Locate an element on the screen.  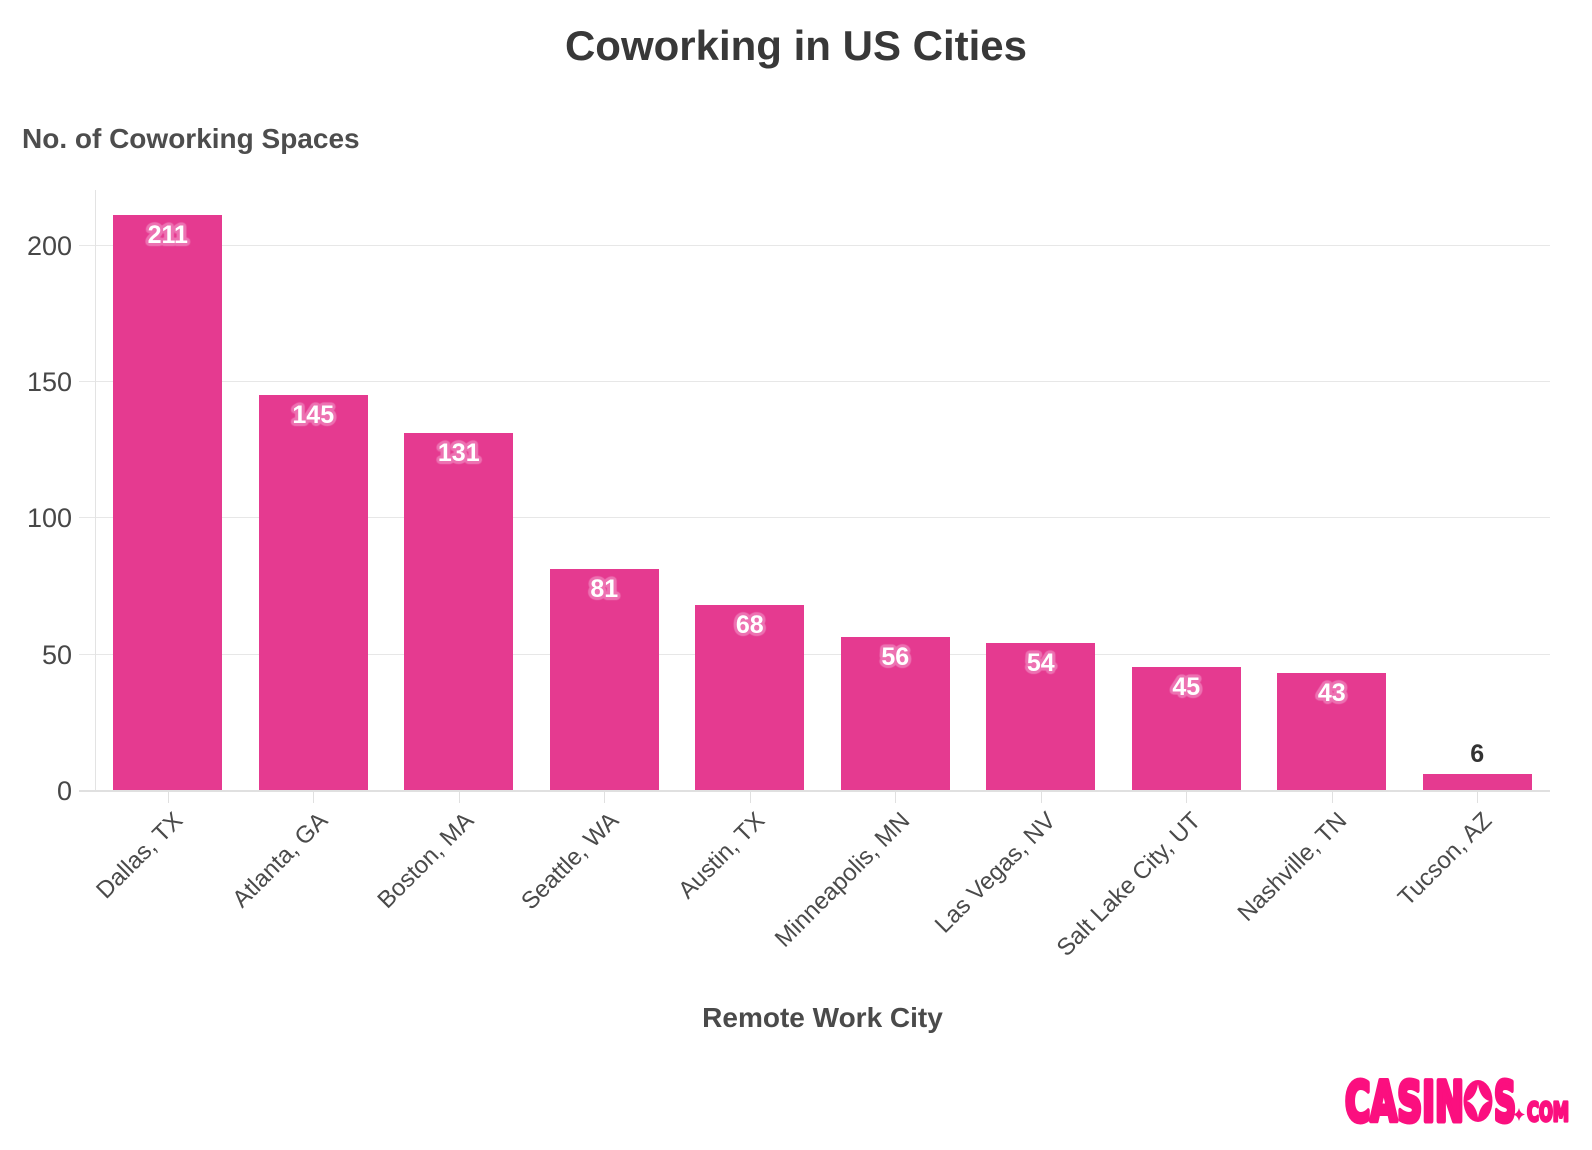
y-tick-label-200: 200 is located at coordinates (49, 245).